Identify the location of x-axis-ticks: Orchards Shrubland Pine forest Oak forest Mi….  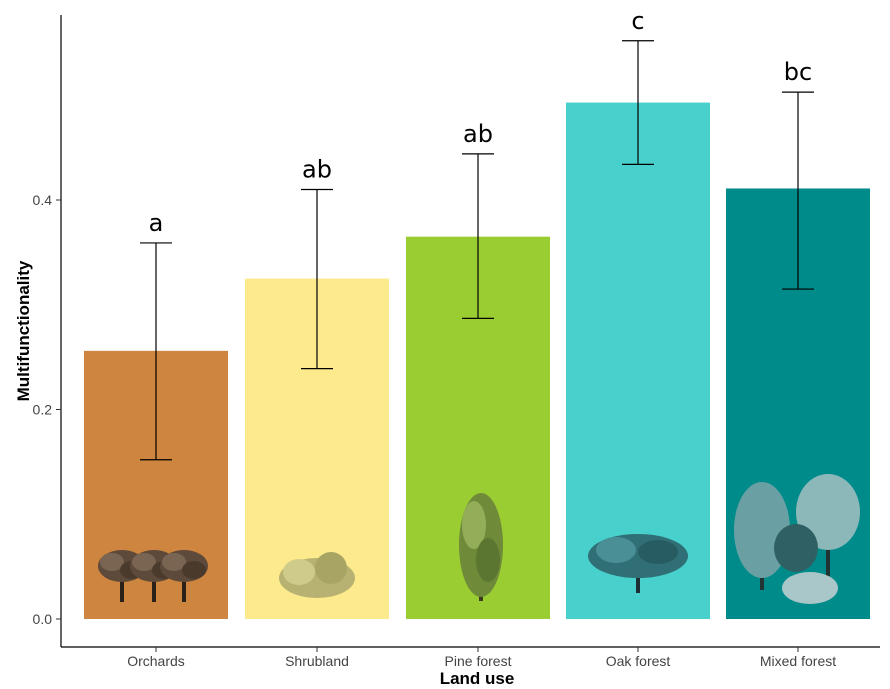
(481, 658).